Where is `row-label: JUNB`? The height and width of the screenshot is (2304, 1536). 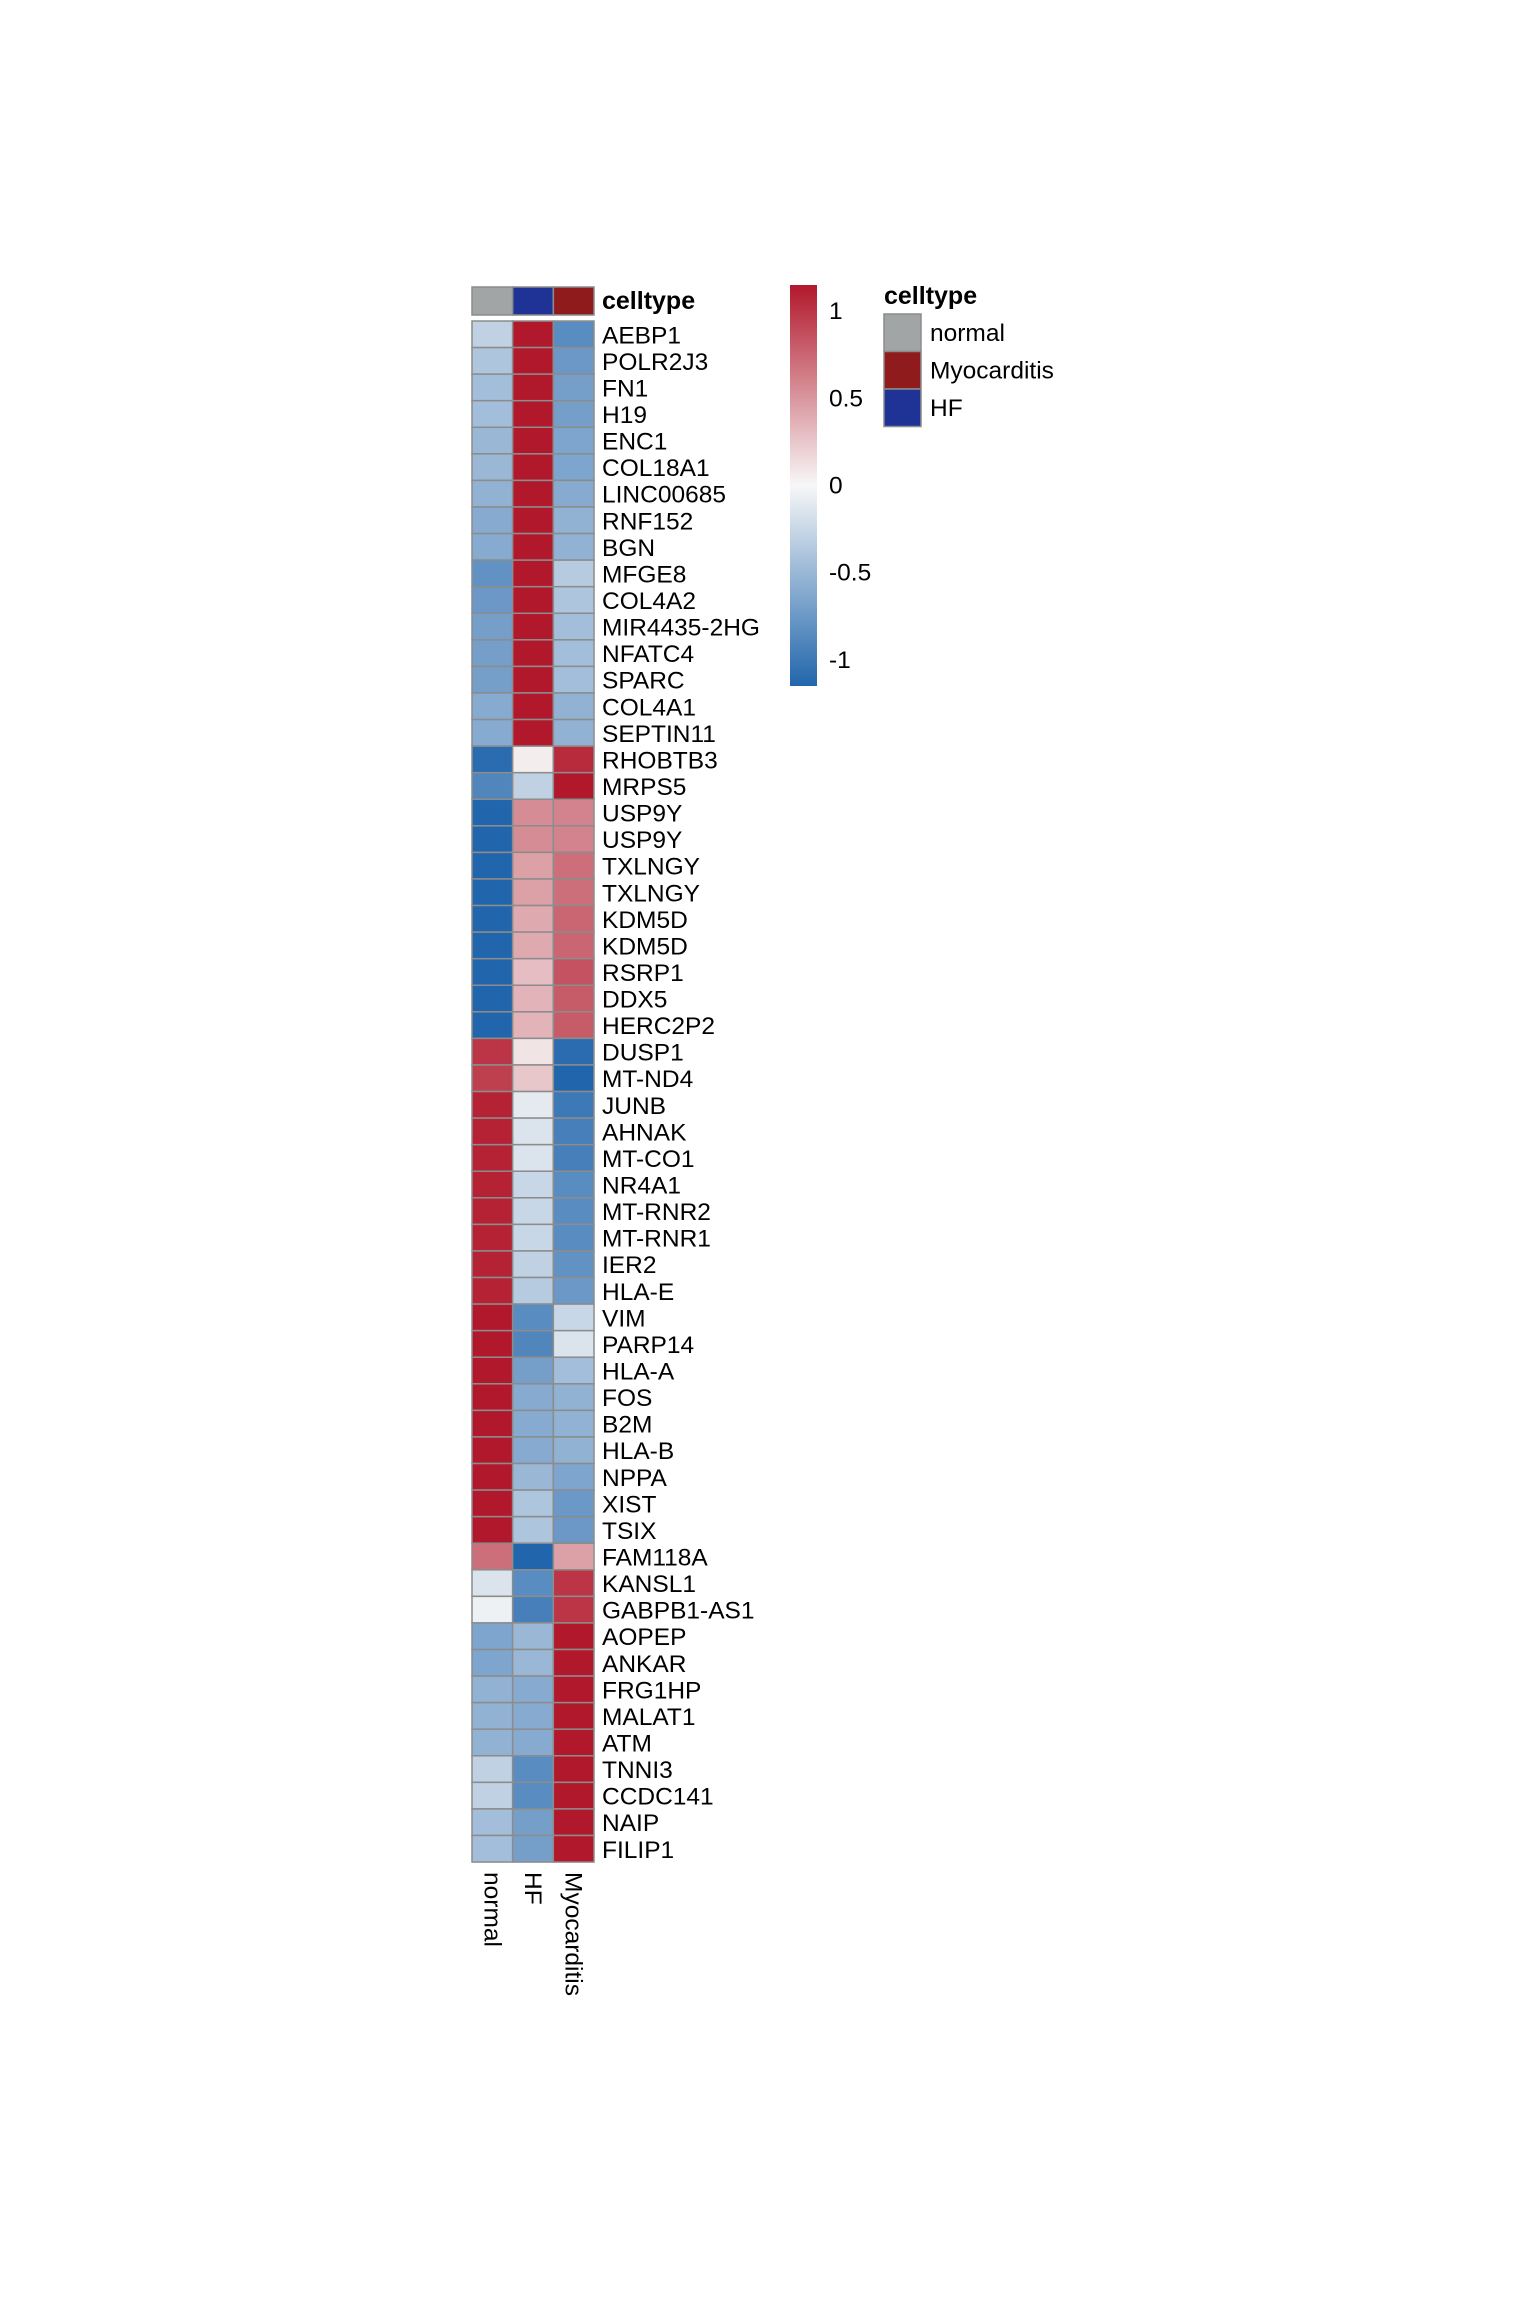 row-label: JUNB is located at coordinates (634, 1106).